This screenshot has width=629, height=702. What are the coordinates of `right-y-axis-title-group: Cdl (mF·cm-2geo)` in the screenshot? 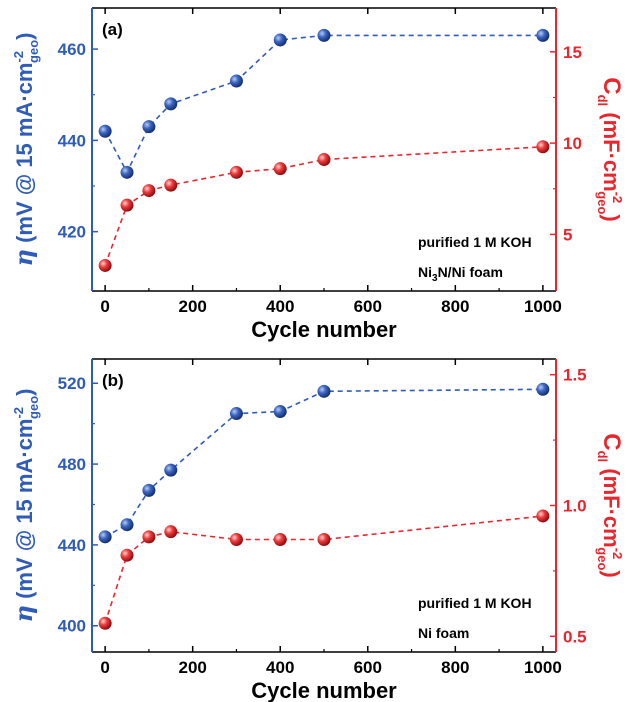 It's located at (610, 505).